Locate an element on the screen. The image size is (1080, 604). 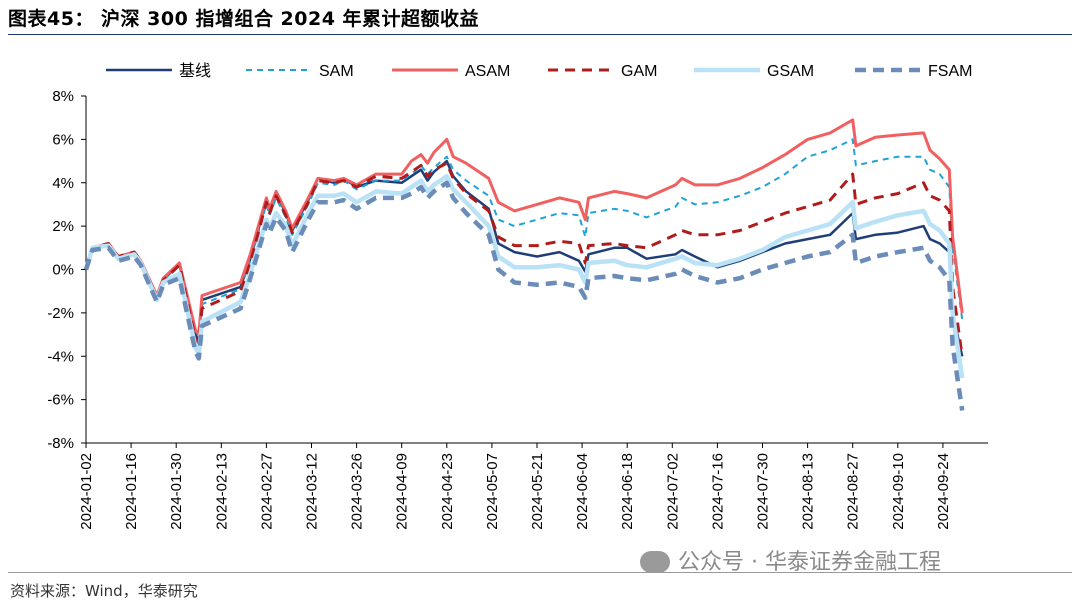
x-tick-label: 2024-03-26 is located at coordinates (357, 491).